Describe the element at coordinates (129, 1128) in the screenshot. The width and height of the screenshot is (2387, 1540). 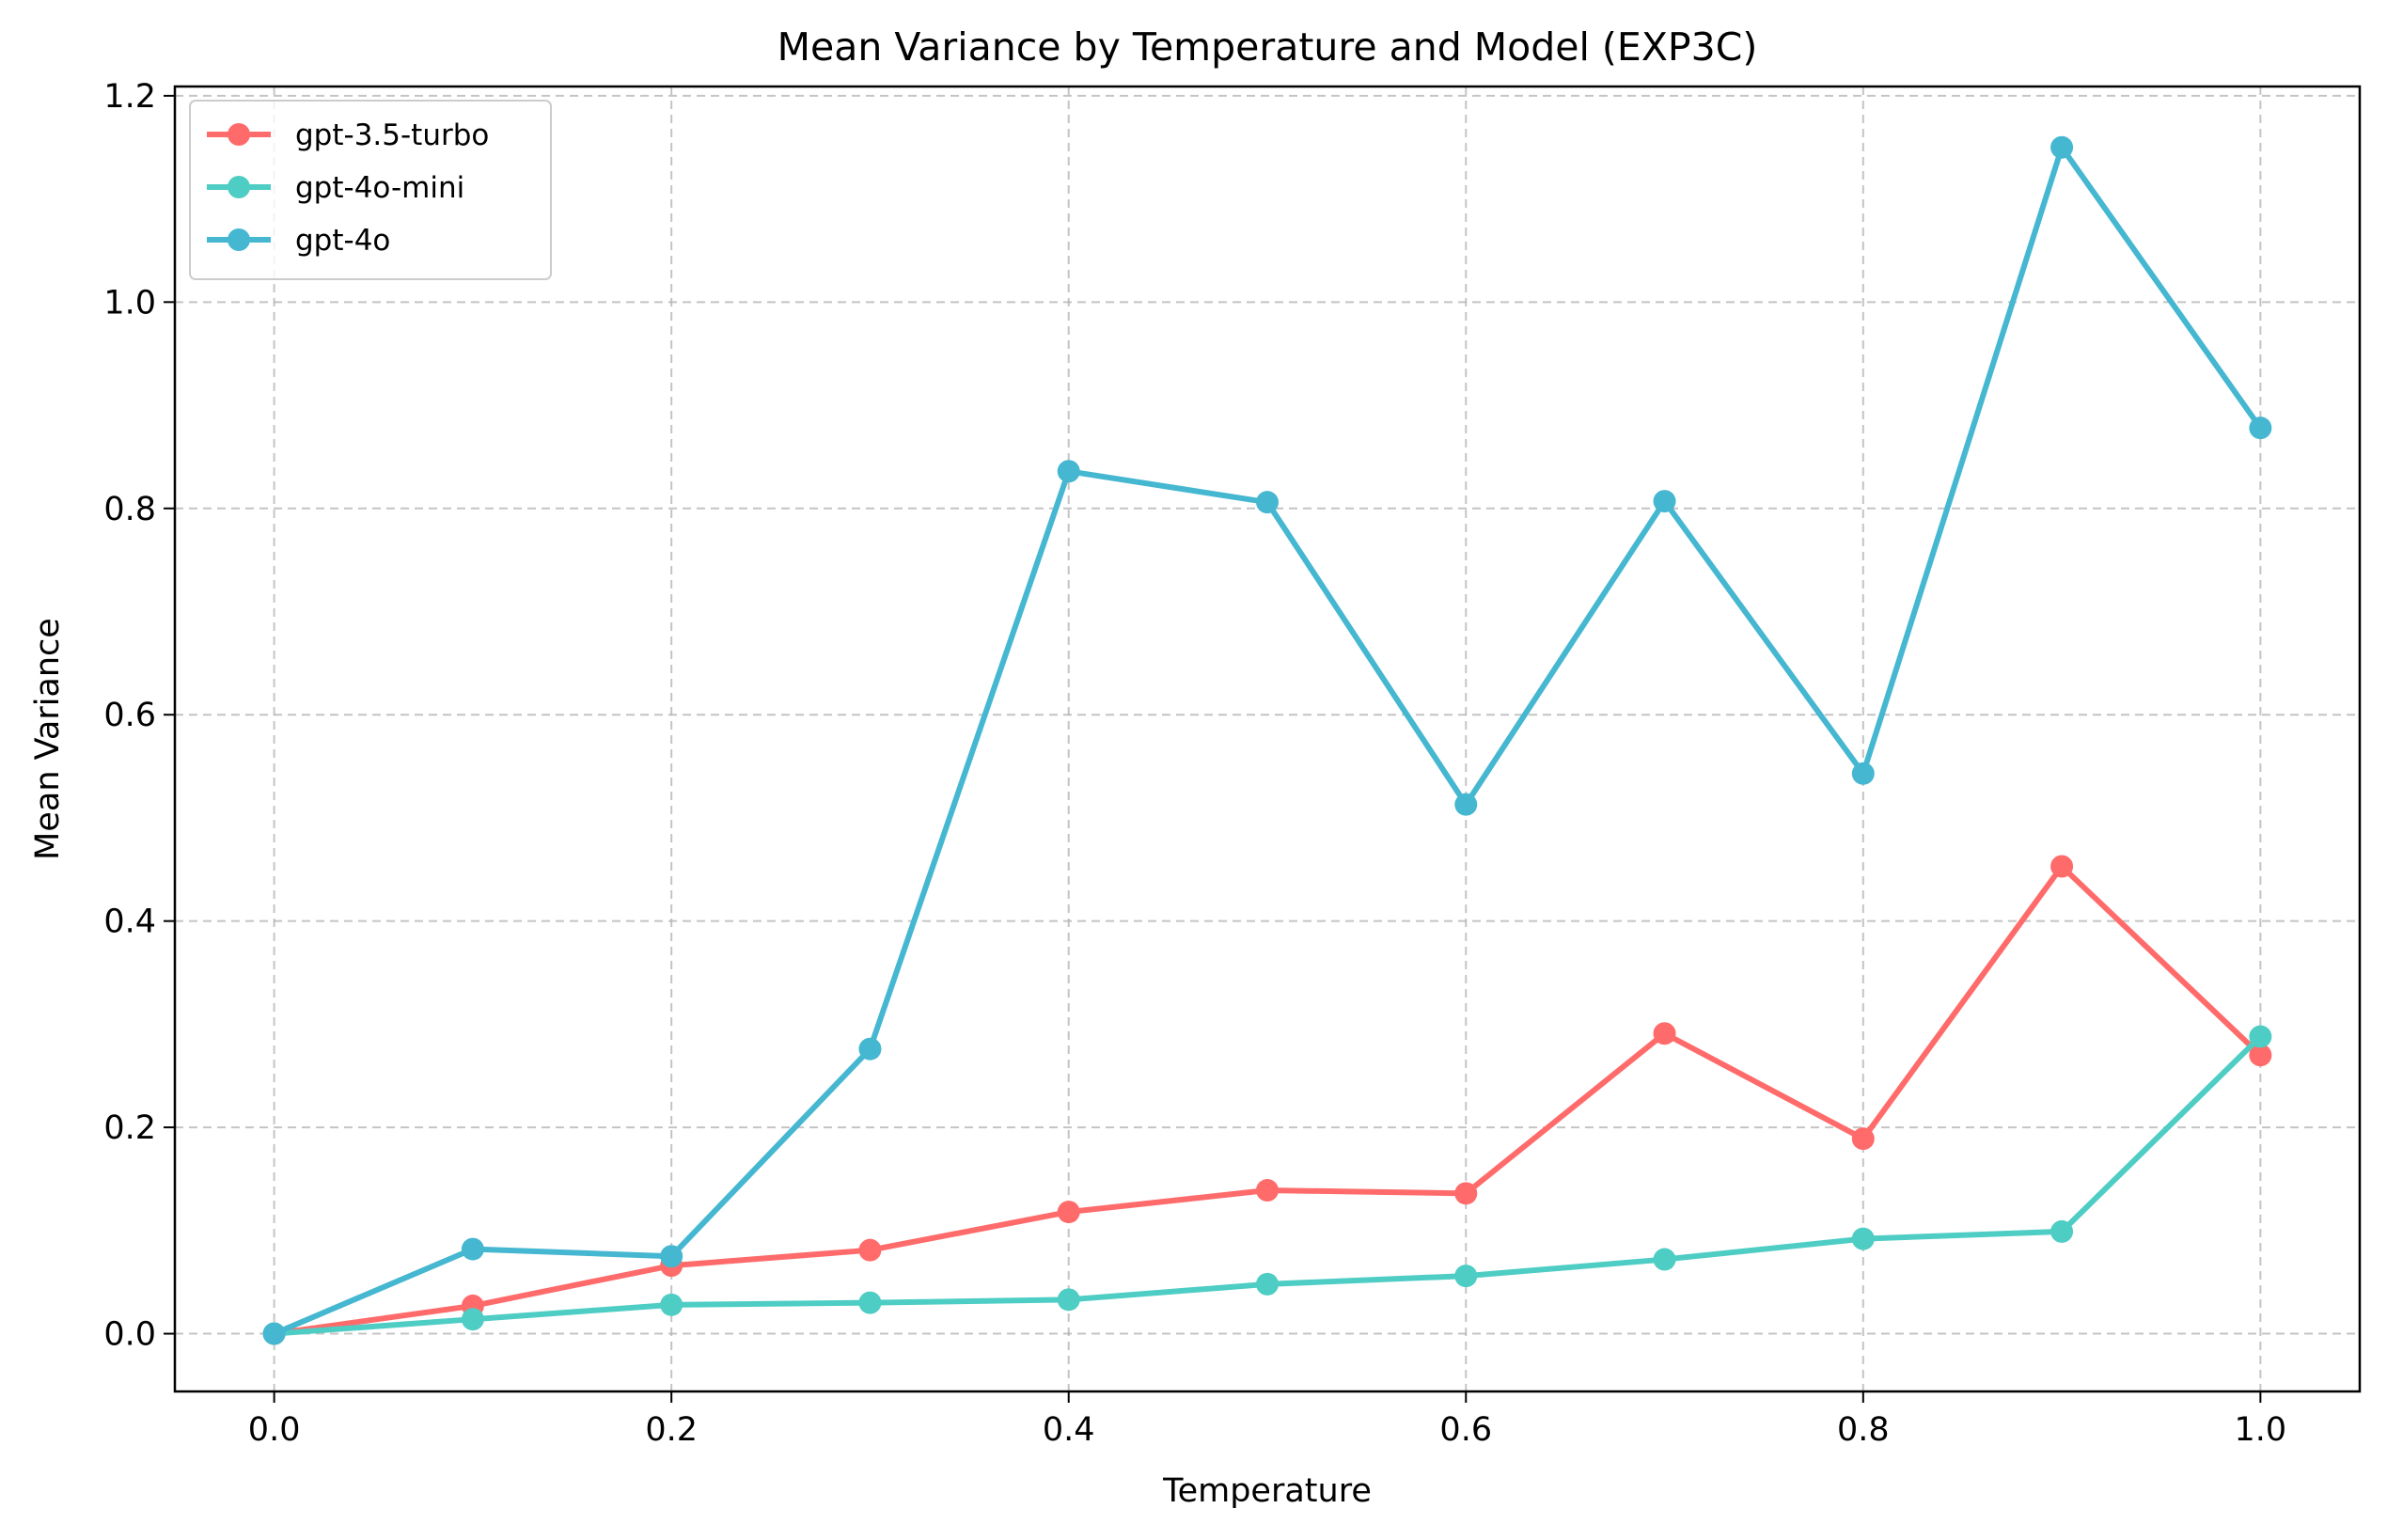
I see `y-tick-label: 0.2` at that location.